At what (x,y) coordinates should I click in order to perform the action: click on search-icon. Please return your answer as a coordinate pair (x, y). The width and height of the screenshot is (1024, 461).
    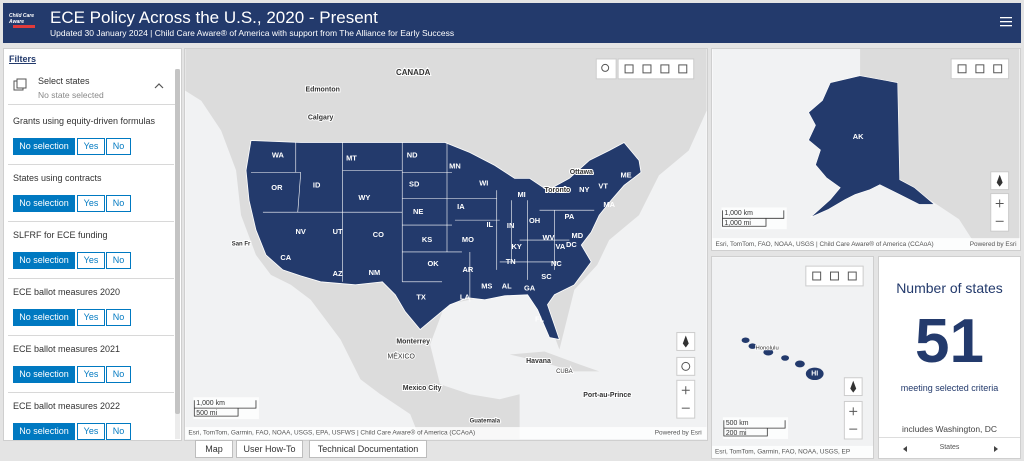
    Looking at the image, I should click on (605, 67).